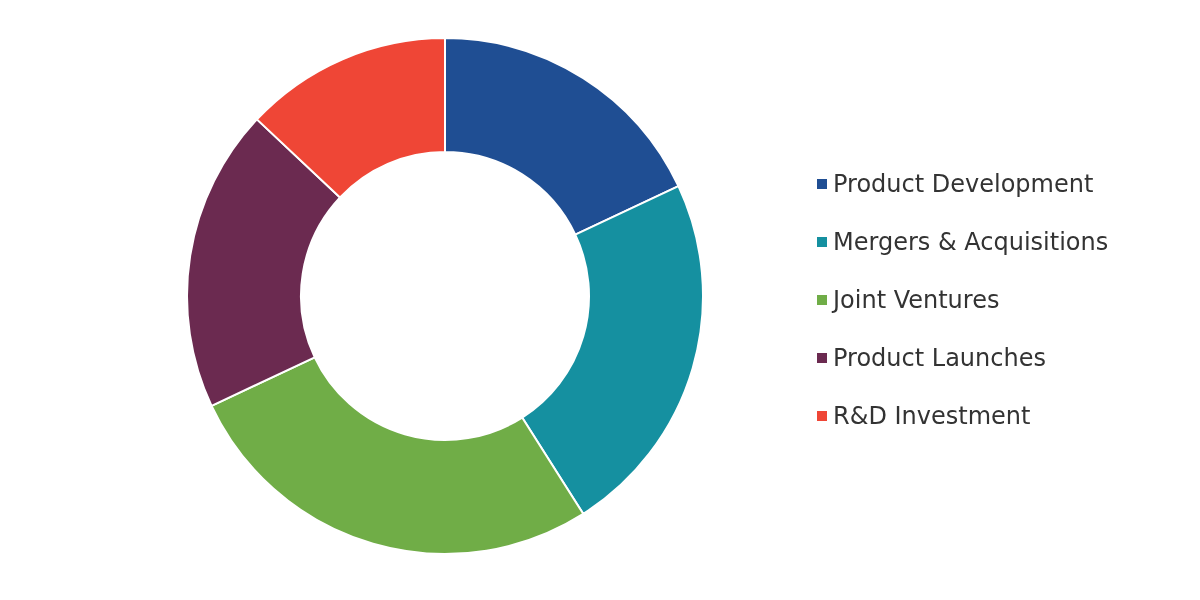 Image resolution: width=1200 pixels, height=600 pixels. I want to click on legend-label: R&D Investment, so click(932, 416).